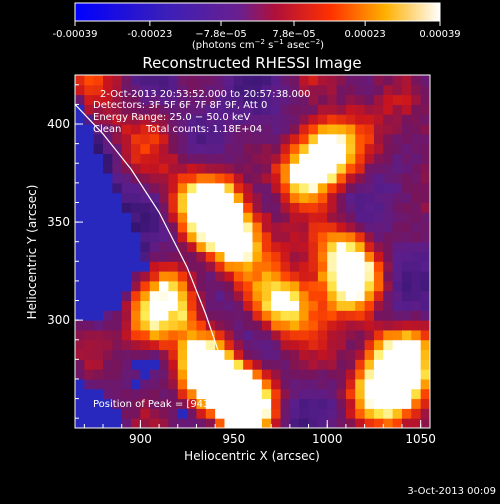  Describe the element at coordinates (257, 12) in the screenshot. I see `colorbar-strip` at that location.